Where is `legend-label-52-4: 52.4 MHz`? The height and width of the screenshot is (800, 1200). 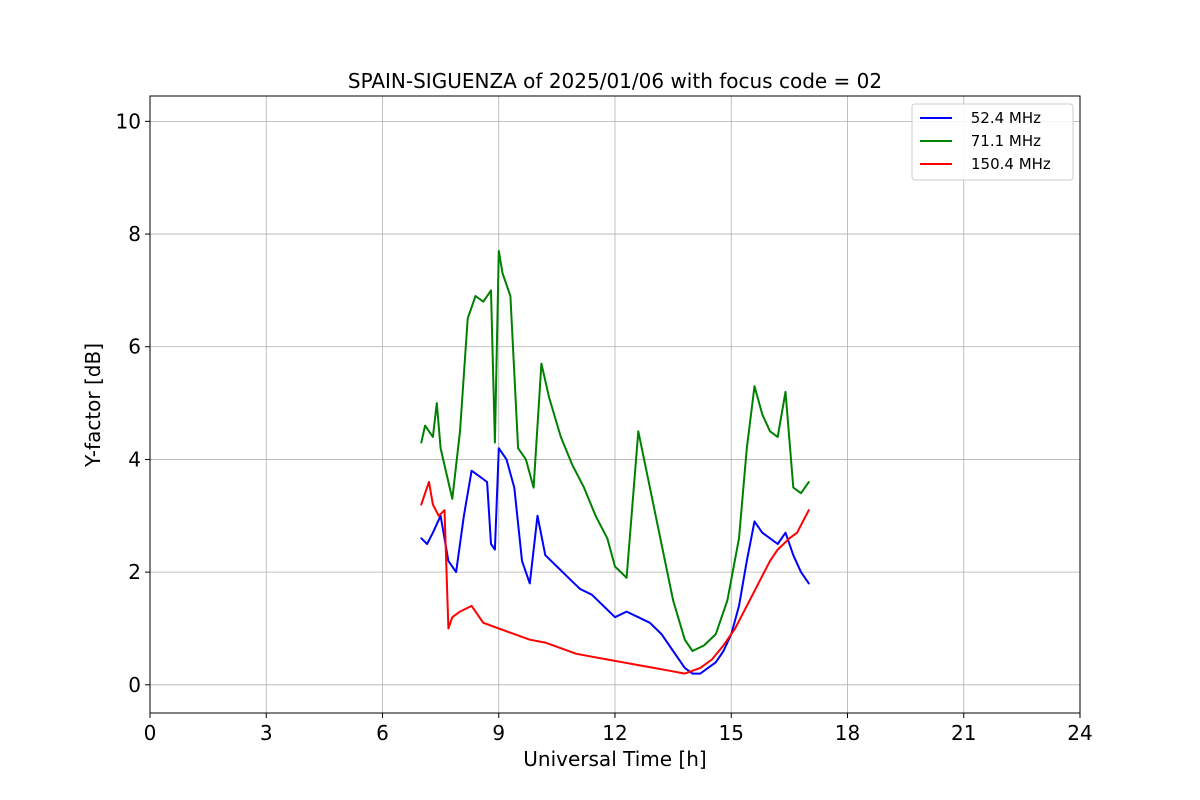
legend-label-52-4: 52.4 MHz is located at coordinates (1003, 118).